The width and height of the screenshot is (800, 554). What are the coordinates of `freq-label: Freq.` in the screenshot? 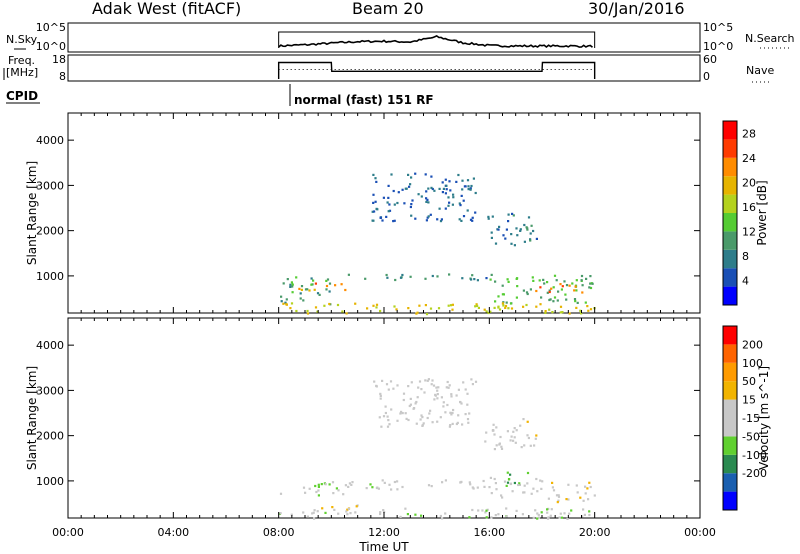 It's located at (21, 60).